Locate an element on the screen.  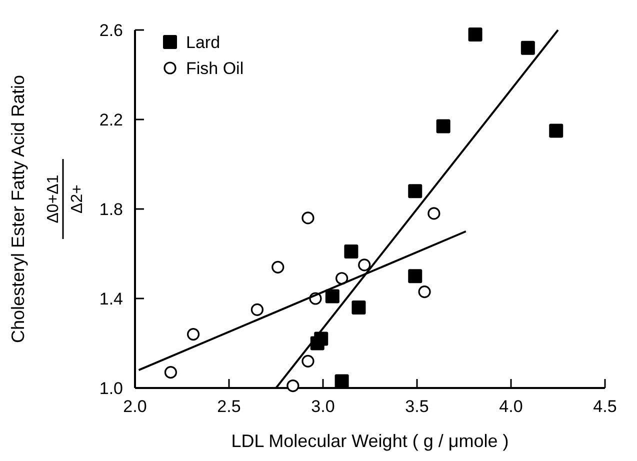
y-tick-label: 2.6 is located at coordinates (111, 30).